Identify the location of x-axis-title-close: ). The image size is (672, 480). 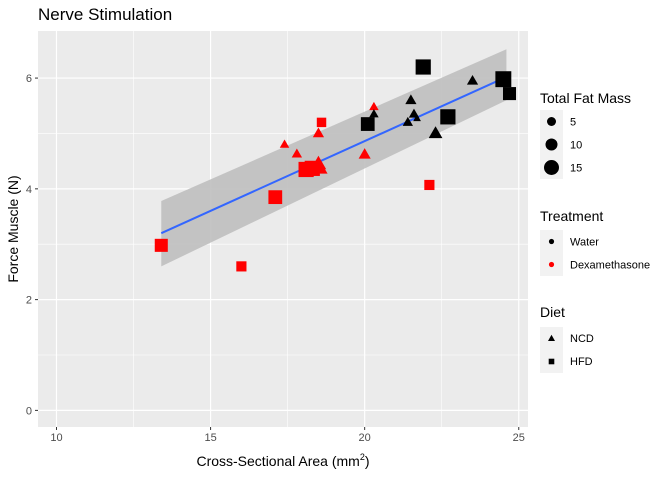
(367, 461).